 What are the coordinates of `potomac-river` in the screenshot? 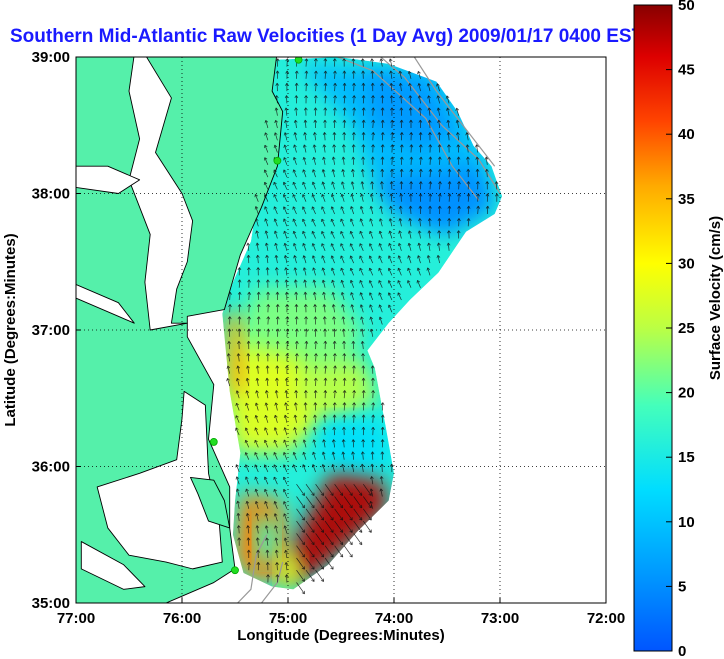 It's located at (108, 179).